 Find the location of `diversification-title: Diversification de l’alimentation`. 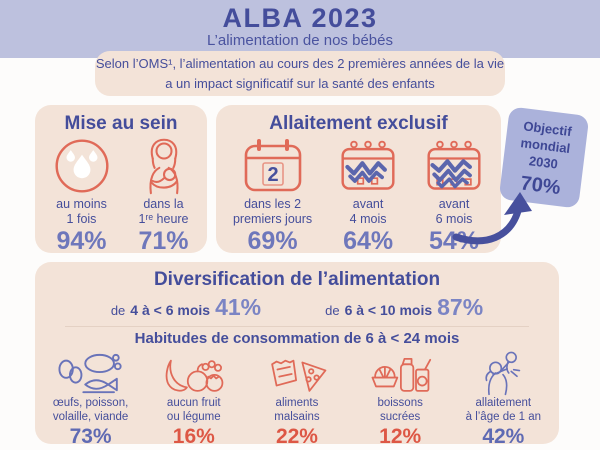

diversification-title: Diversification de l’alimentation is located at coordinates (297, 279).